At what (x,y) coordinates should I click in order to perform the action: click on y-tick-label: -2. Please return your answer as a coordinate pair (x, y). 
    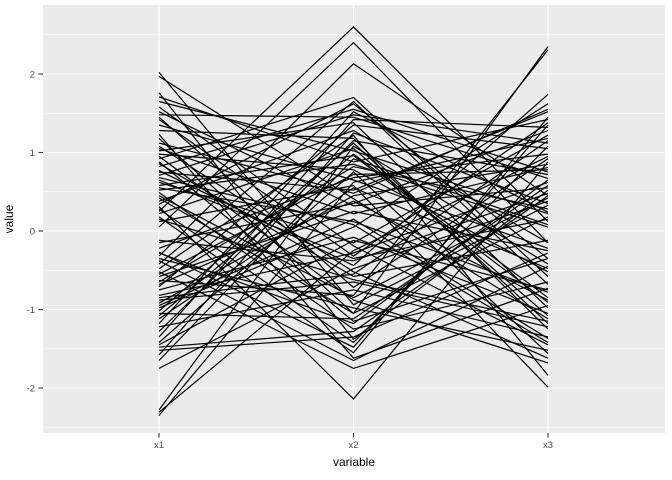
    Looking at the image, I should click on (31, 389).